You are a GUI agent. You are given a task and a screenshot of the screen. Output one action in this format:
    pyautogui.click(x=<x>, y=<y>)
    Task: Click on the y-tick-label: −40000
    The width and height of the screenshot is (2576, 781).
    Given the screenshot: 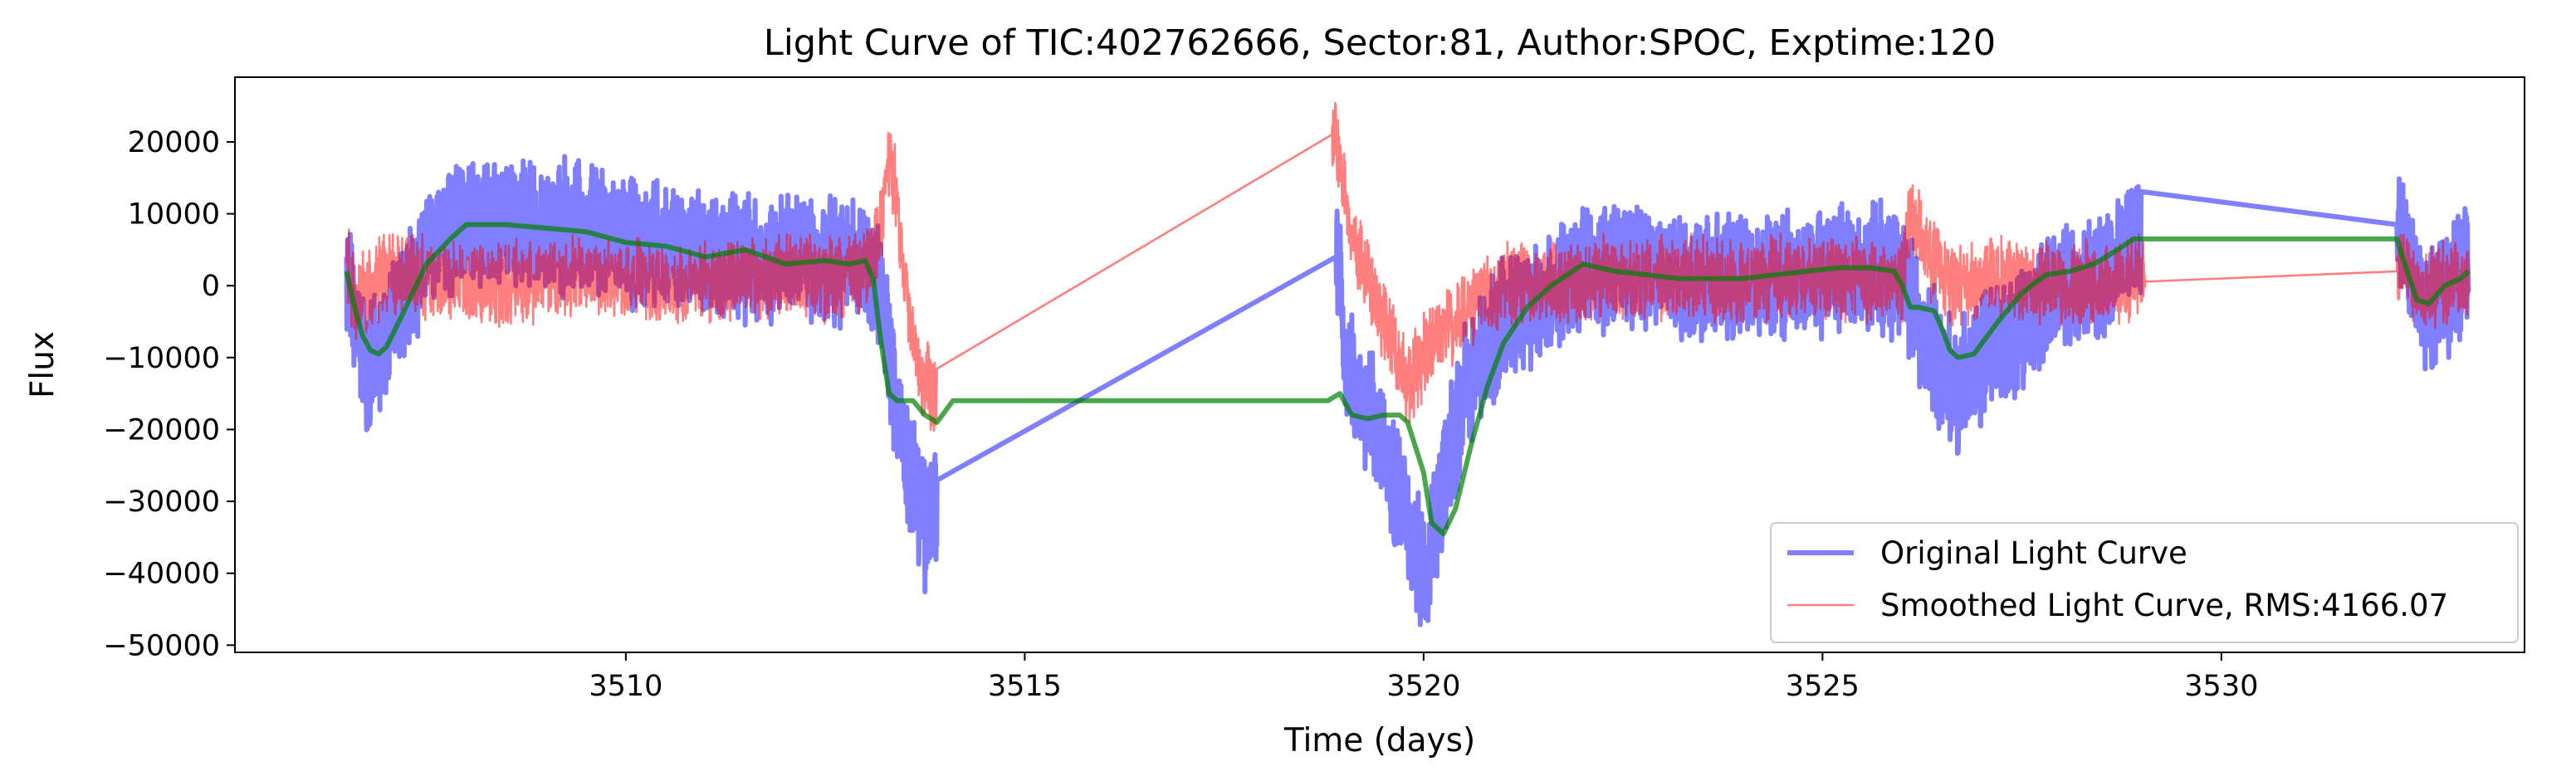 What is the action you would take?
    pyautogui.click(x=161, y=574)
    